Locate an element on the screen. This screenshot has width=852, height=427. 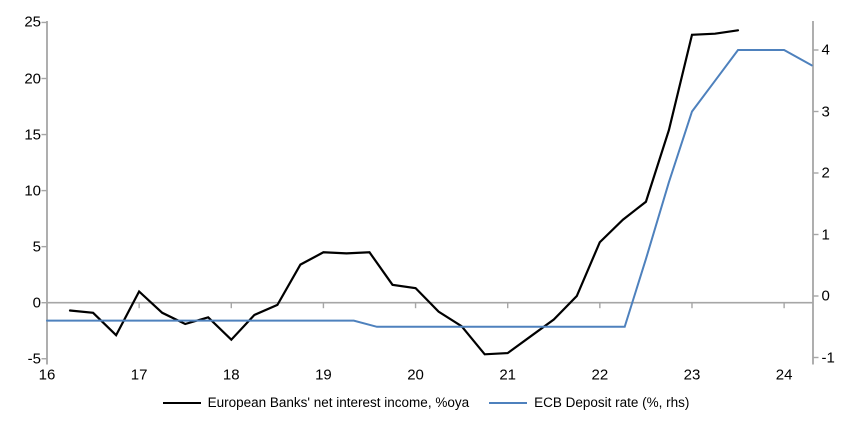
ecb-deposit-rate-legend-label: ECB Deposit rate (%, rhs) is located at coordinates (612, 402).